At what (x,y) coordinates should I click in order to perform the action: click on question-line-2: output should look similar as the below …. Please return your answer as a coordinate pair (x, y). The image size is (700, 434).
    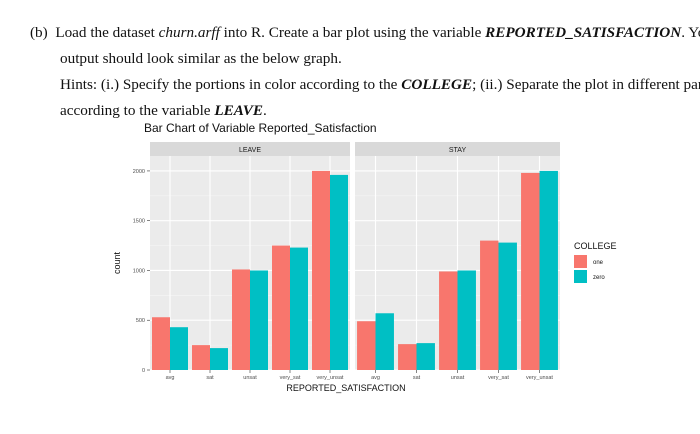
    Looking at the image, I should click on (201, 58).